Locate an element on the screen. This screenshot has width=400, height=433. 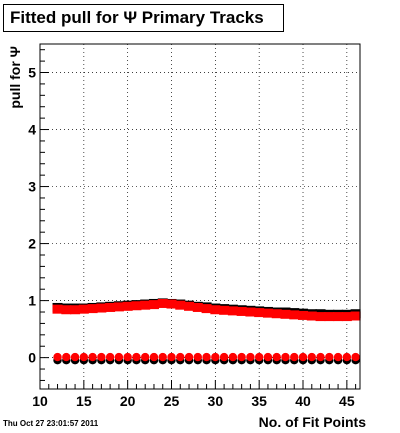
x-tick-label: 25 is located at coordinates (172, 401).